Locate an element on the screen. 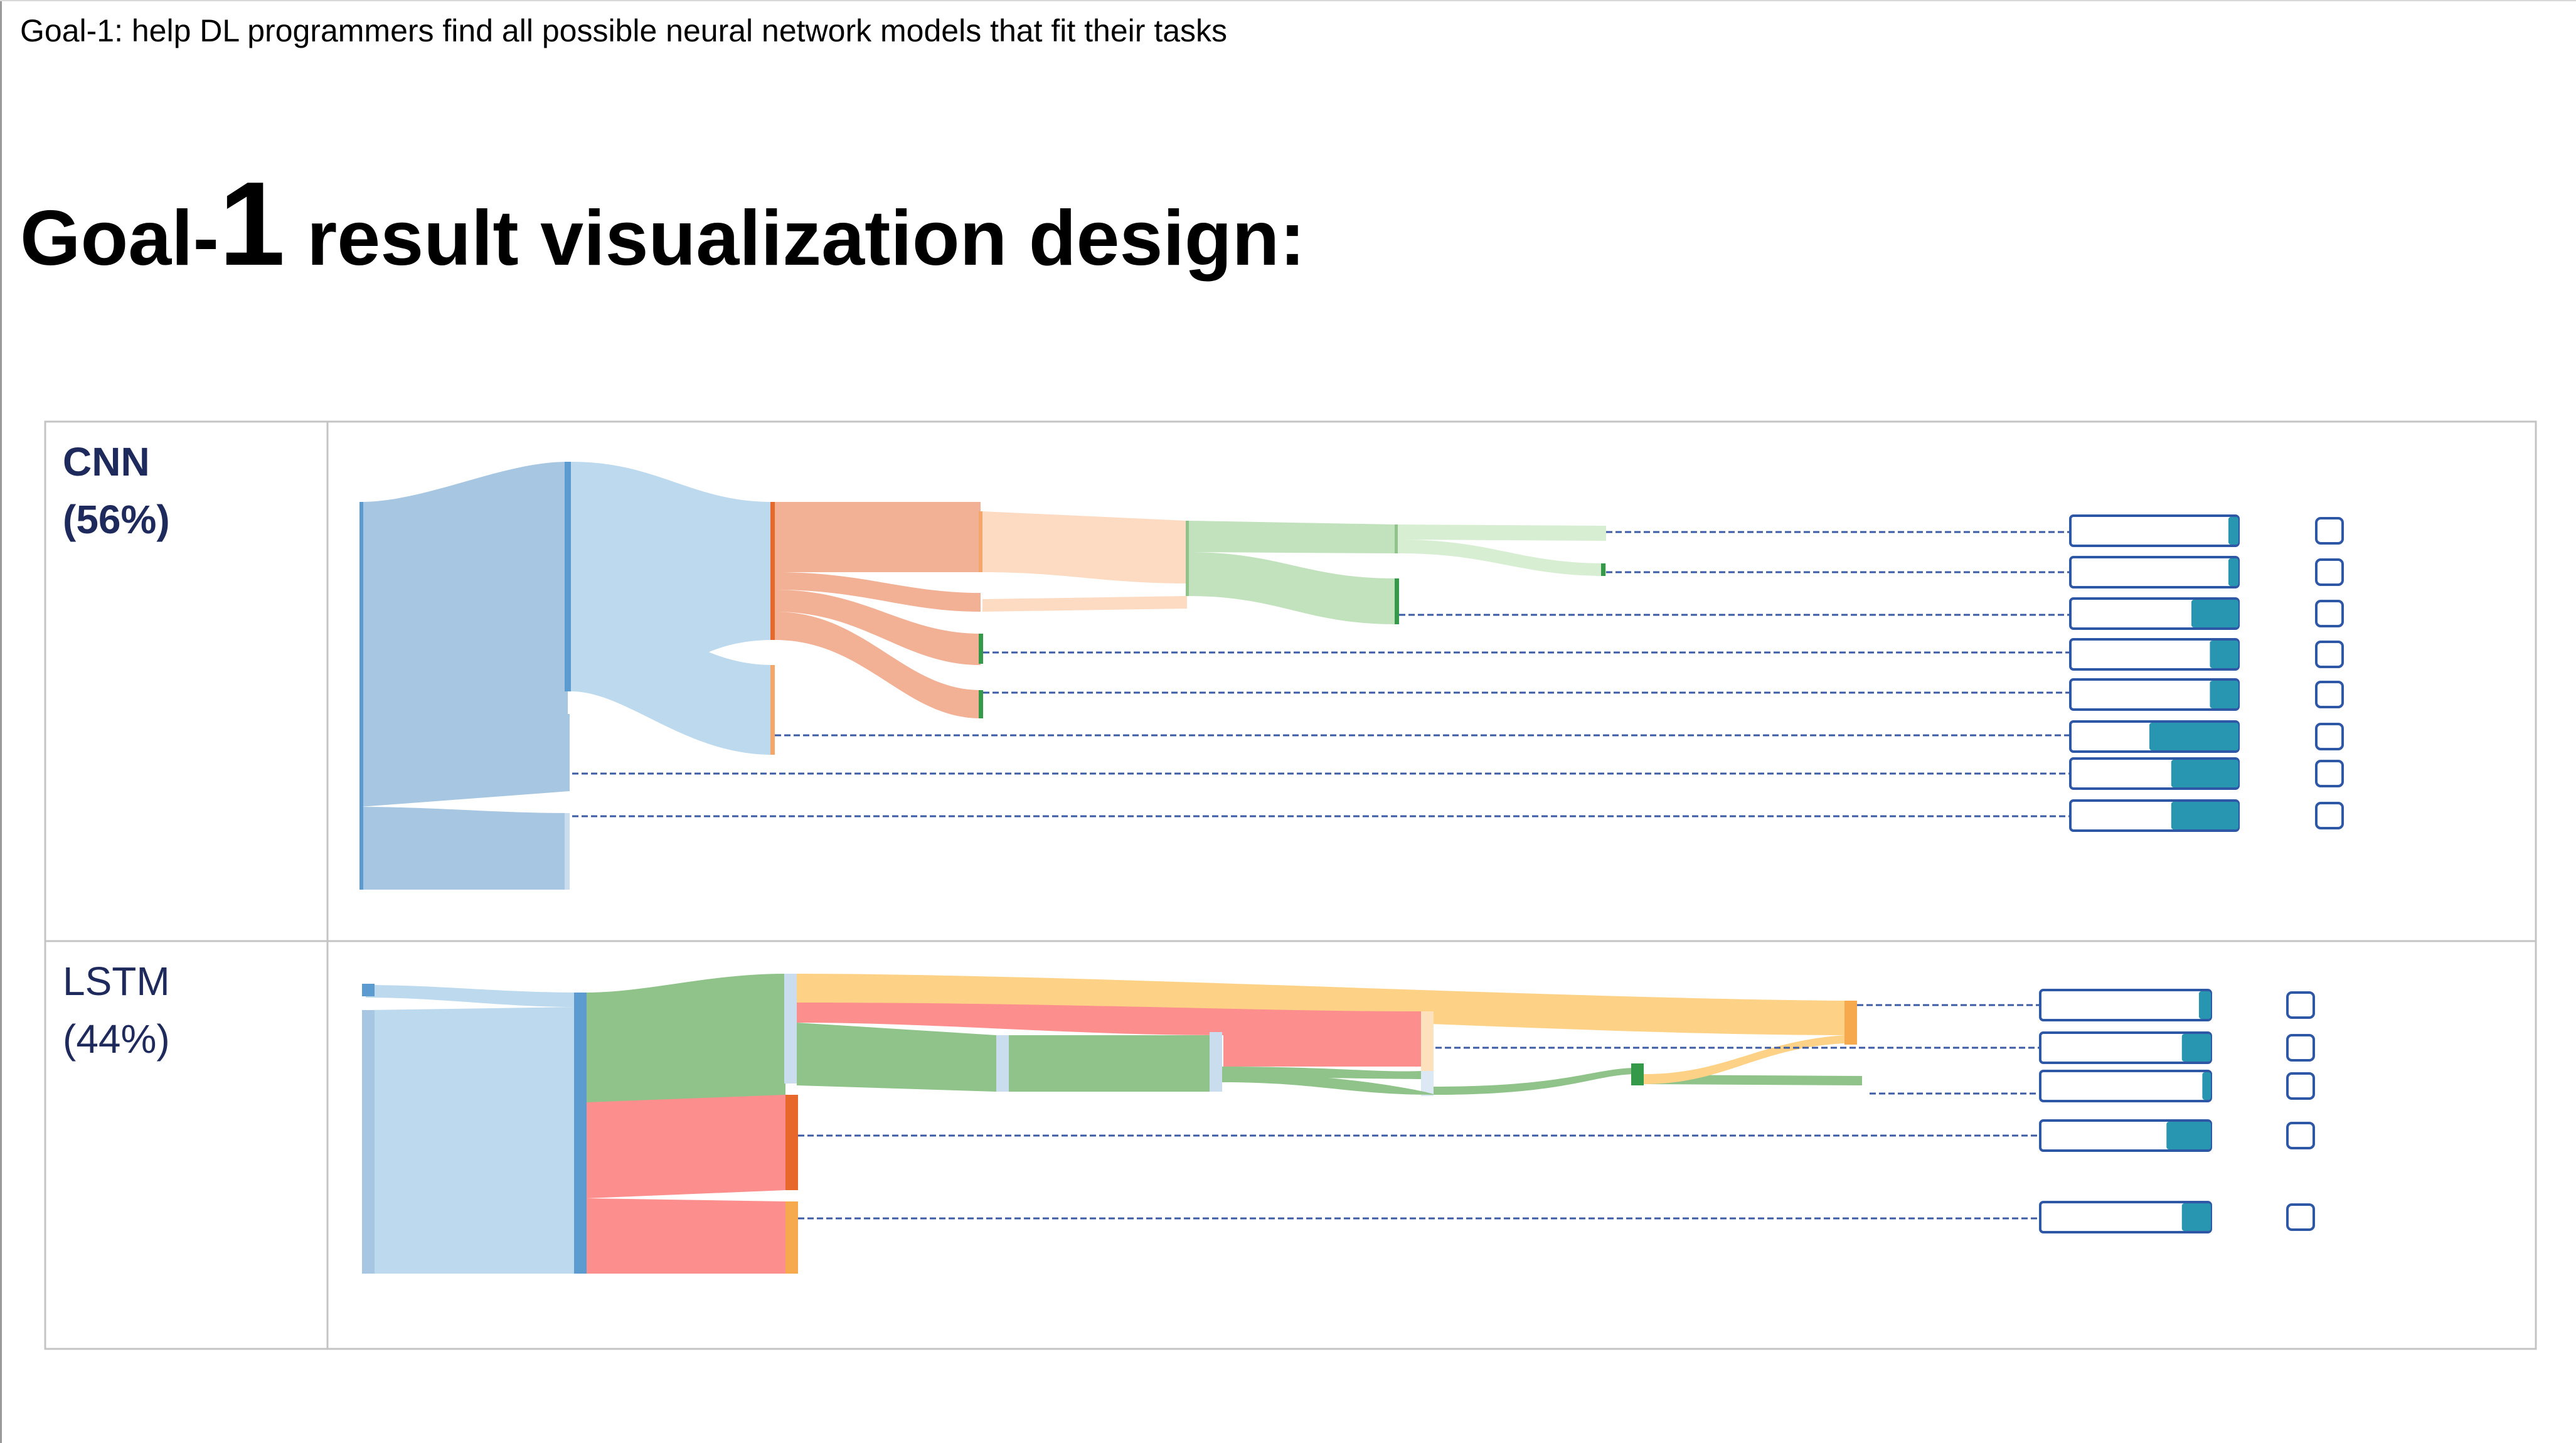 The image size is (2576, 1443). section-name: CNN is located at coordinates (107, 461).